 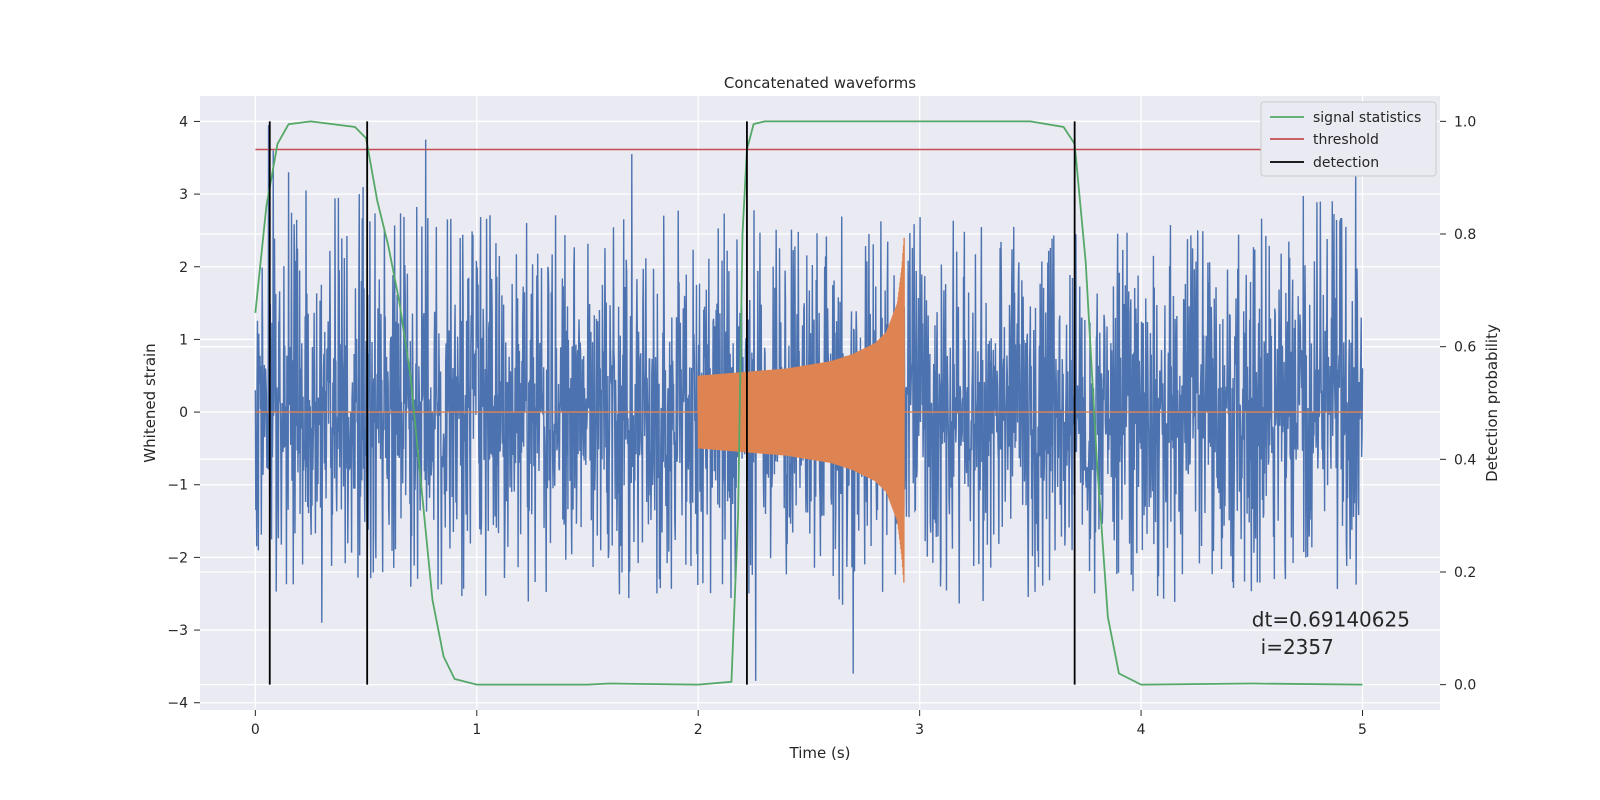 I want to click on legend-label-threshold: threshold, so click(x=1346, y=140).